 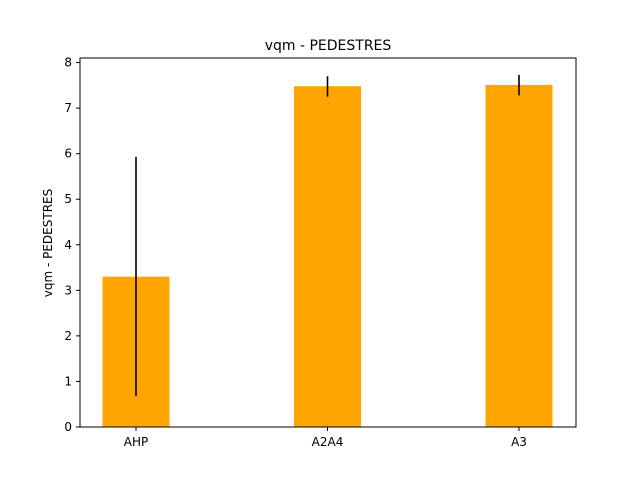 What do you see at coordinates (136, 442) in the screenshot?
I see `x-tick-label-ahp: AHP` at bounding box center [136, 442].